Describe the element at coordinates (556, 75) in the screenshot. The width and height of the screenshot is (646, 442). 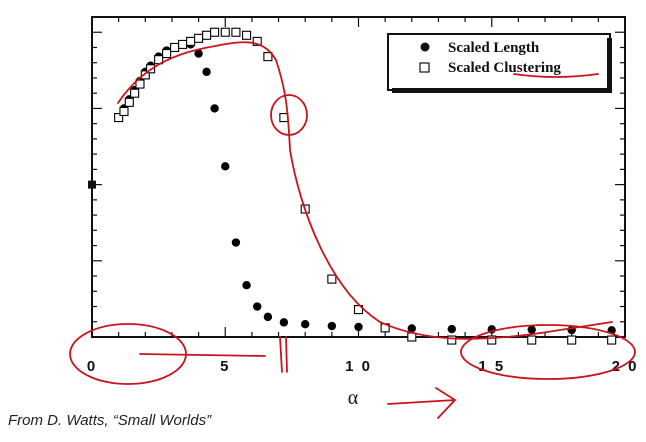
I see `annotation-legend-underline` at that location.